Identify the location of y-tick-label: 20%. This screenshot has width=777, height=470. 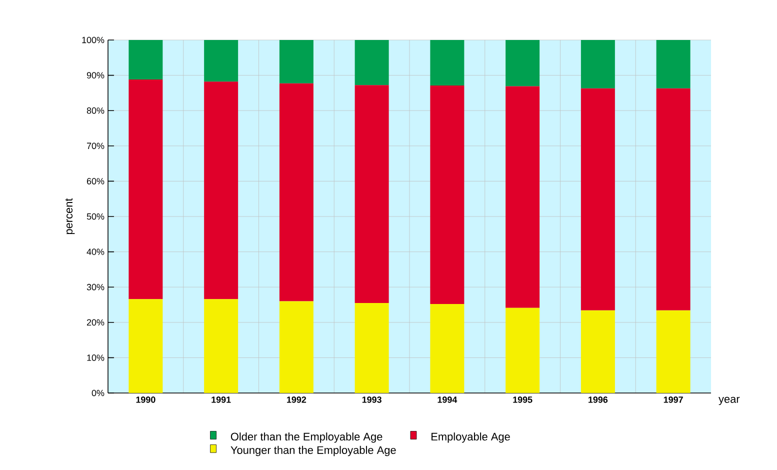
(95, 322).